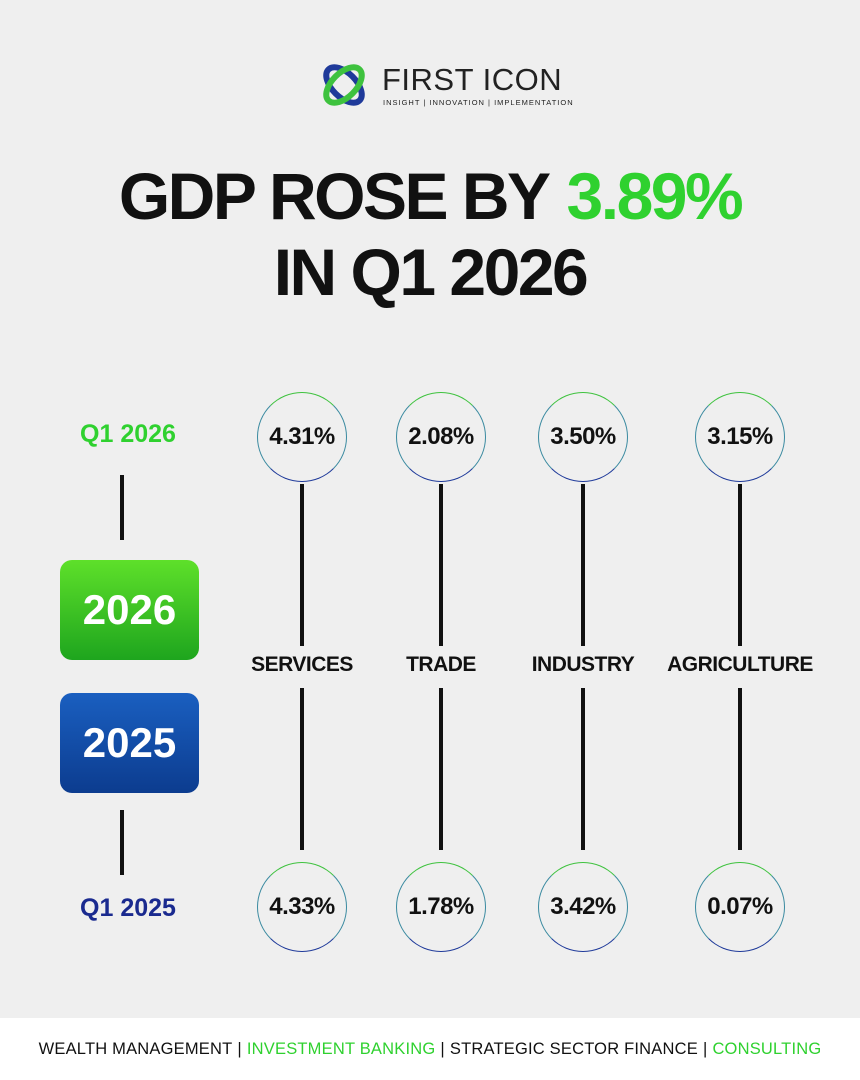 The image size is (860, 1080). I want to click on row-label: Q1 2026, so click(128, 434).